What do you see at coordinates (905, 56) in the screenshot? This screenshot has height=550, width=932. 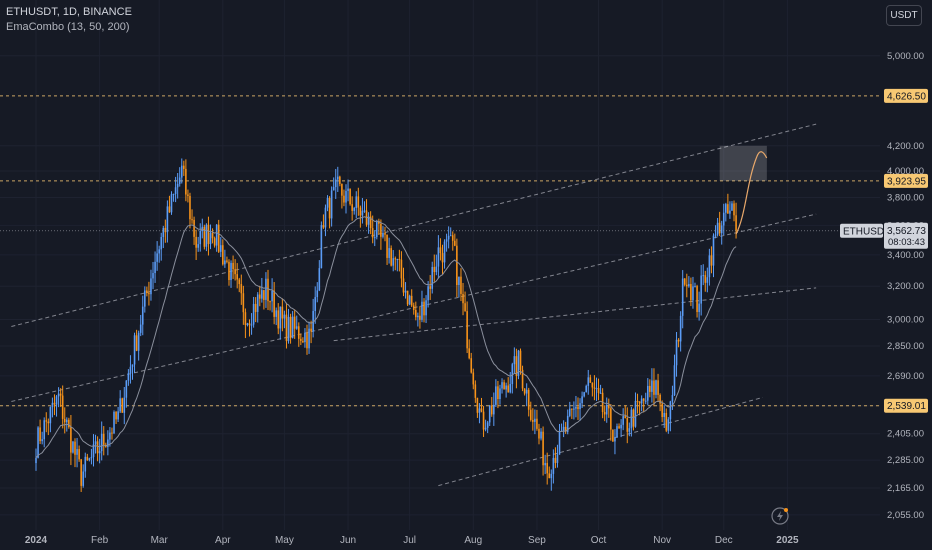 I see `y-tick-label: 5,000.00` at bounding box center [905, 56].